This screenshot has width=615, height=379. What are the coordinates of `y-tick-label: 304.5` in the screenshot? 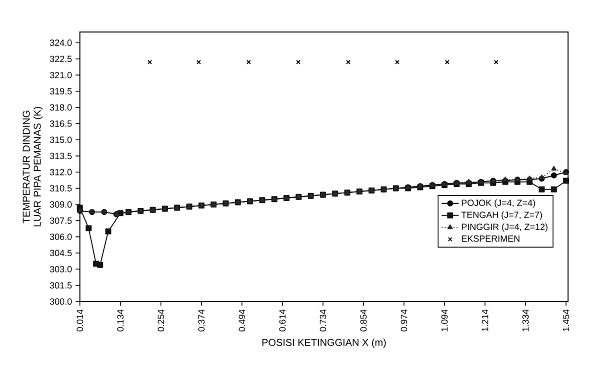 It's located at (61, 253).